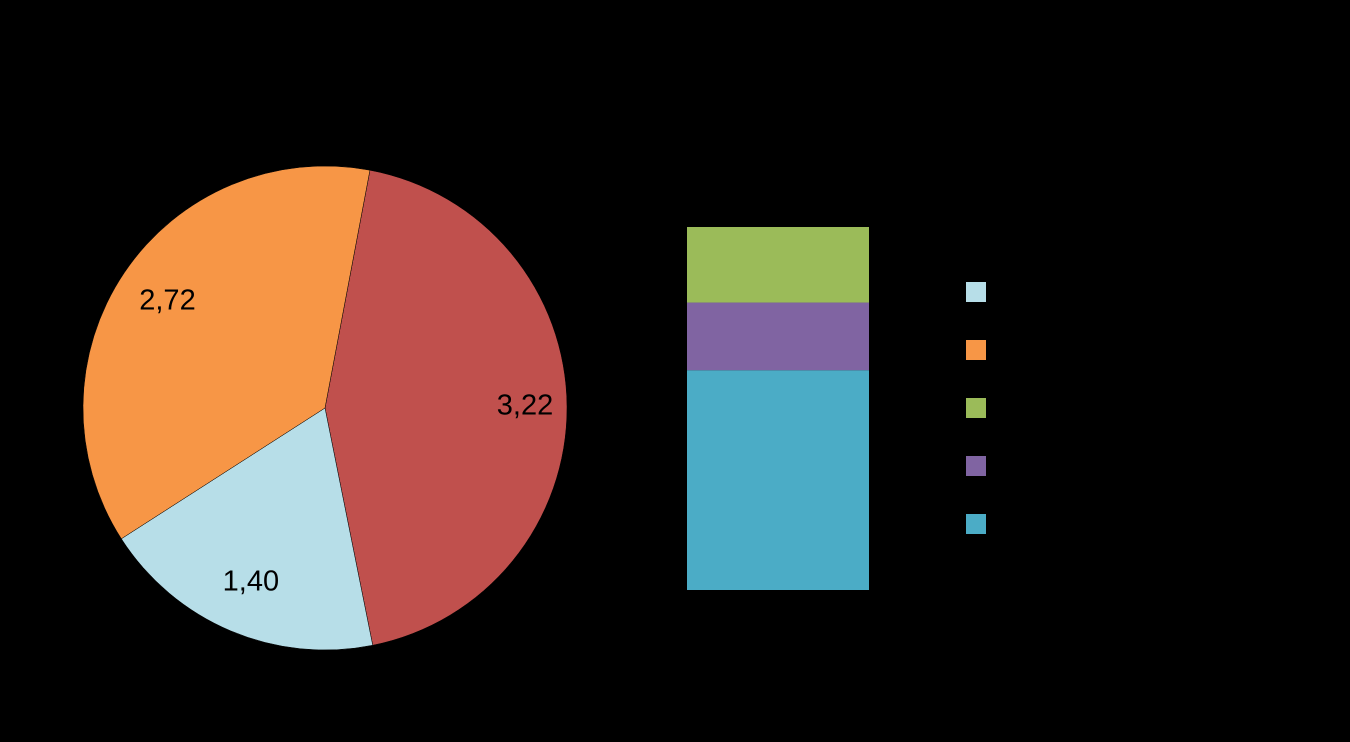 The height and width of the screenshot is (742, 1350). Describe the element at coordinates (525, 405) in the screenshot. I see `data-label: 3,22` at that location.